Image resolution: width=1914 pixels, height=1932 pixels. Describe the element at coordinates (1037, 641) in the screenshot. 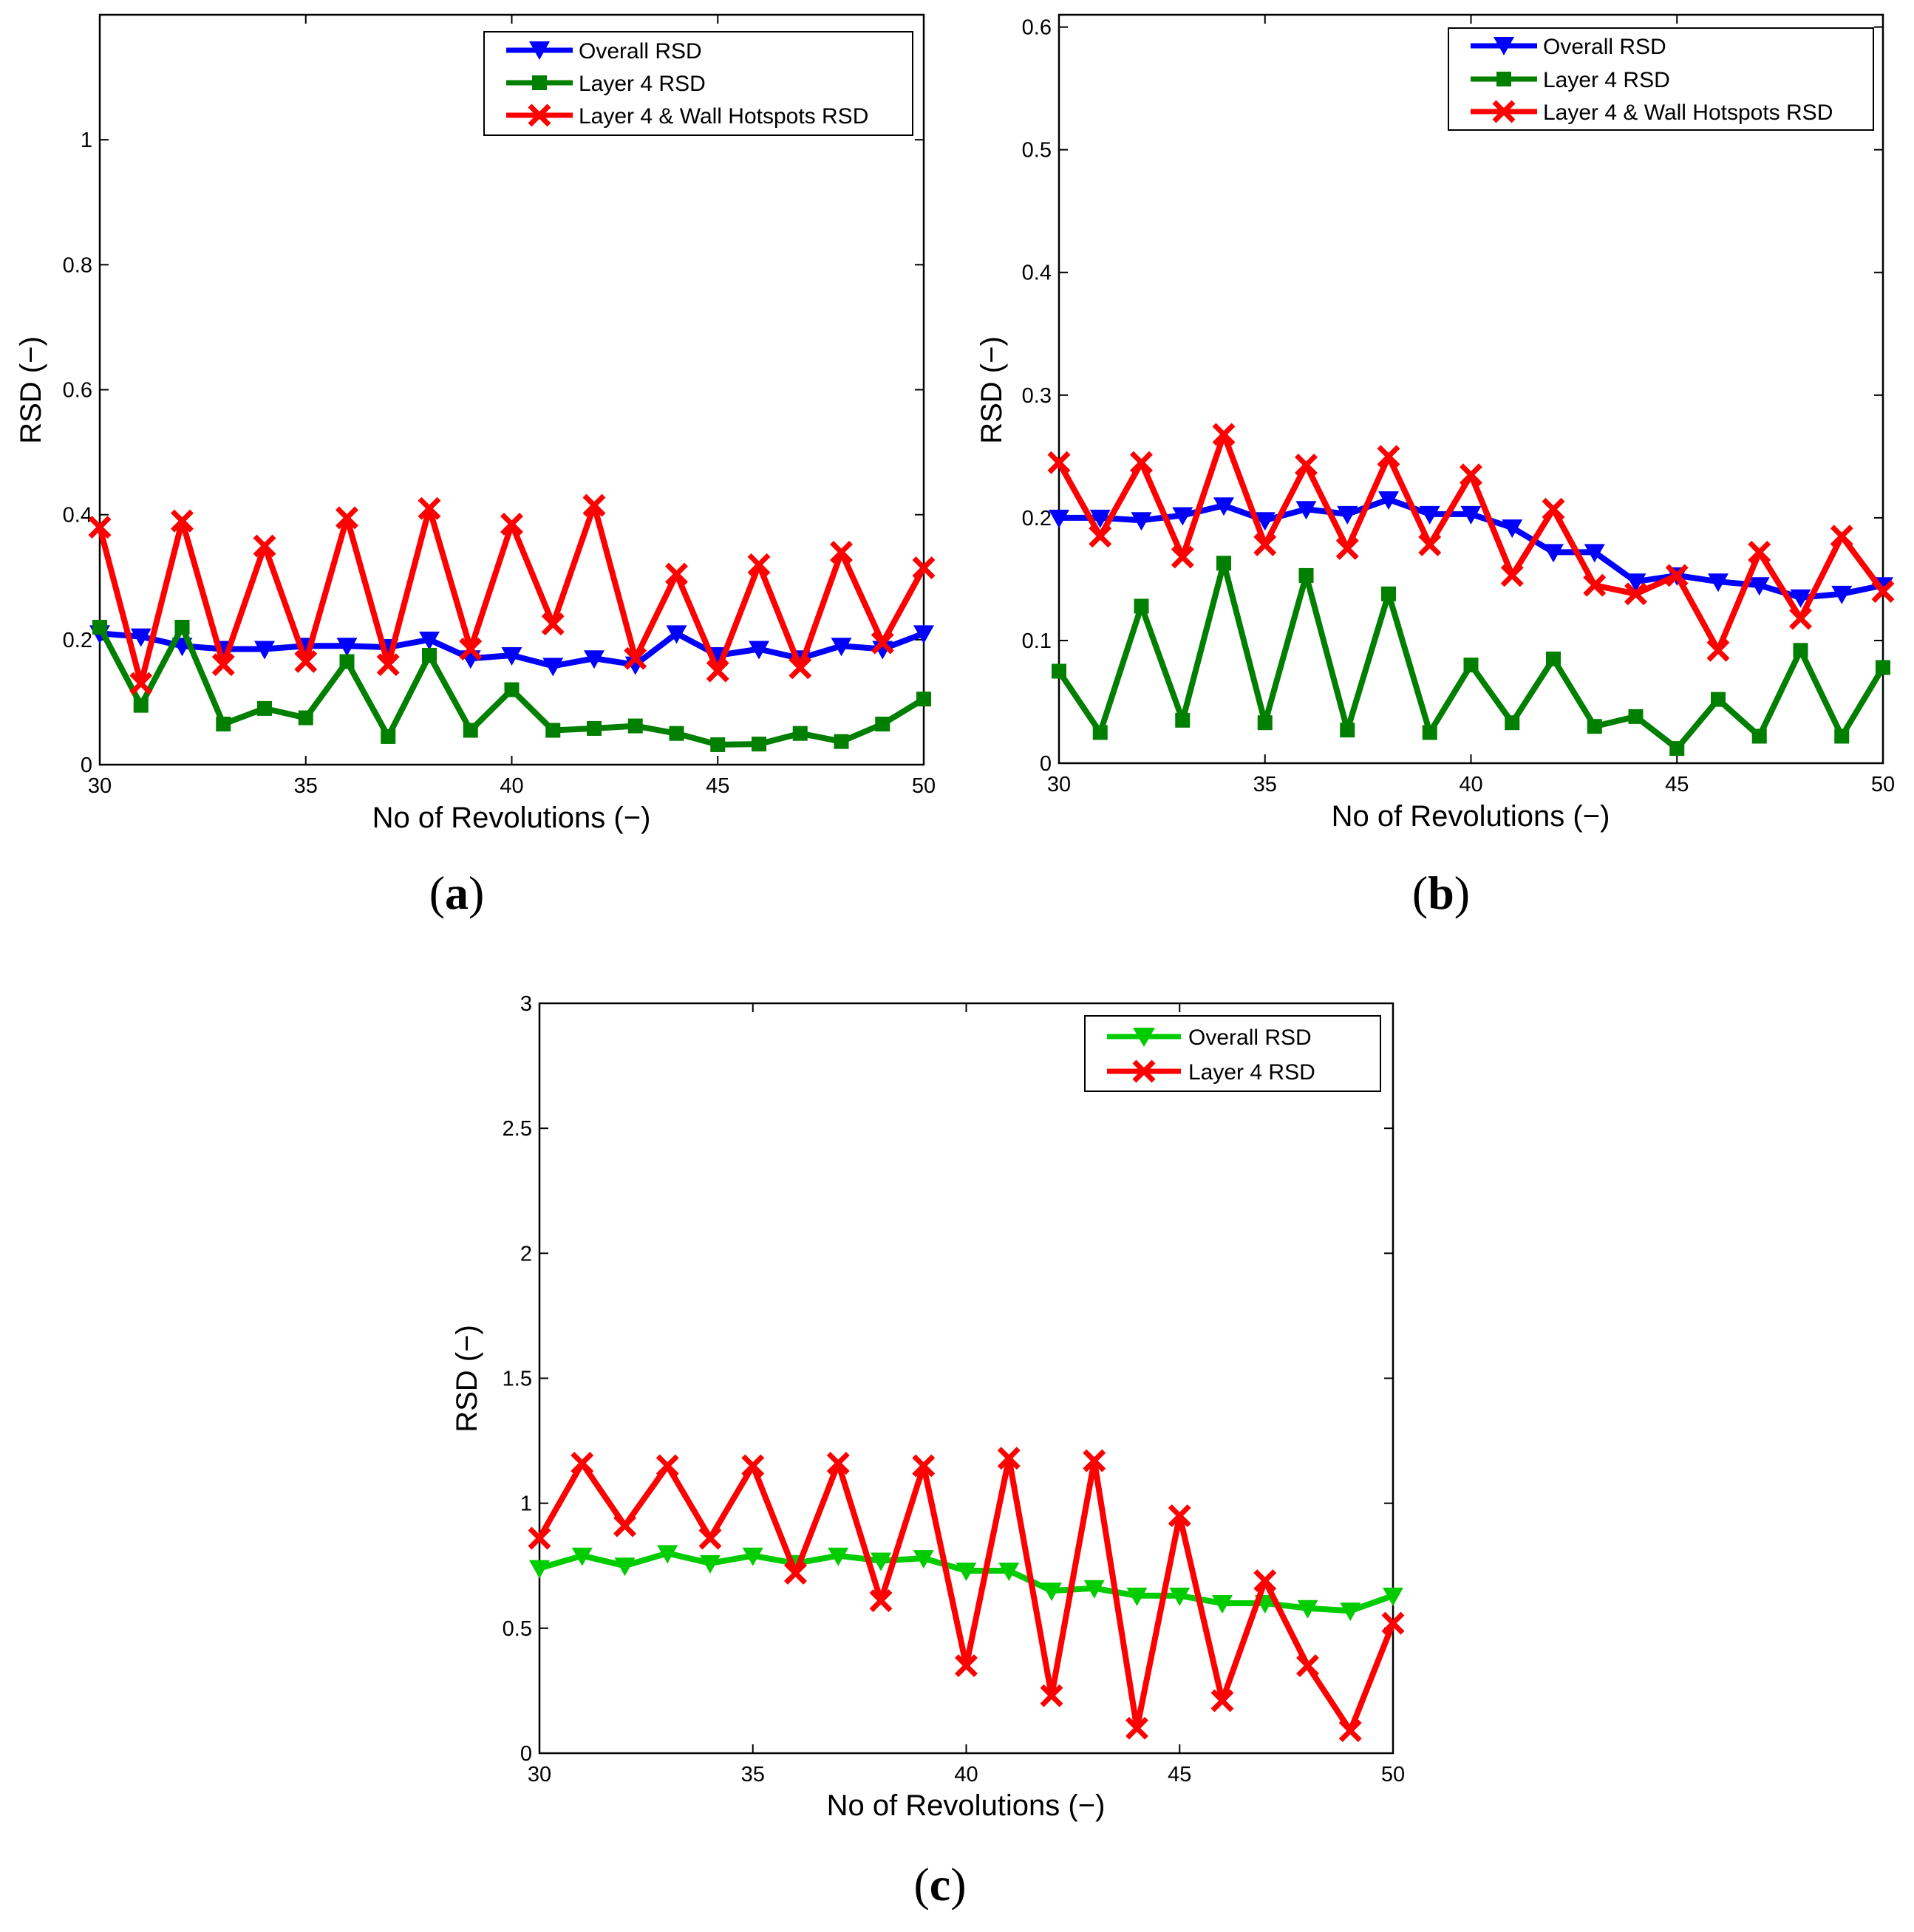

I see `y-tick-label: 0.1` at that location.